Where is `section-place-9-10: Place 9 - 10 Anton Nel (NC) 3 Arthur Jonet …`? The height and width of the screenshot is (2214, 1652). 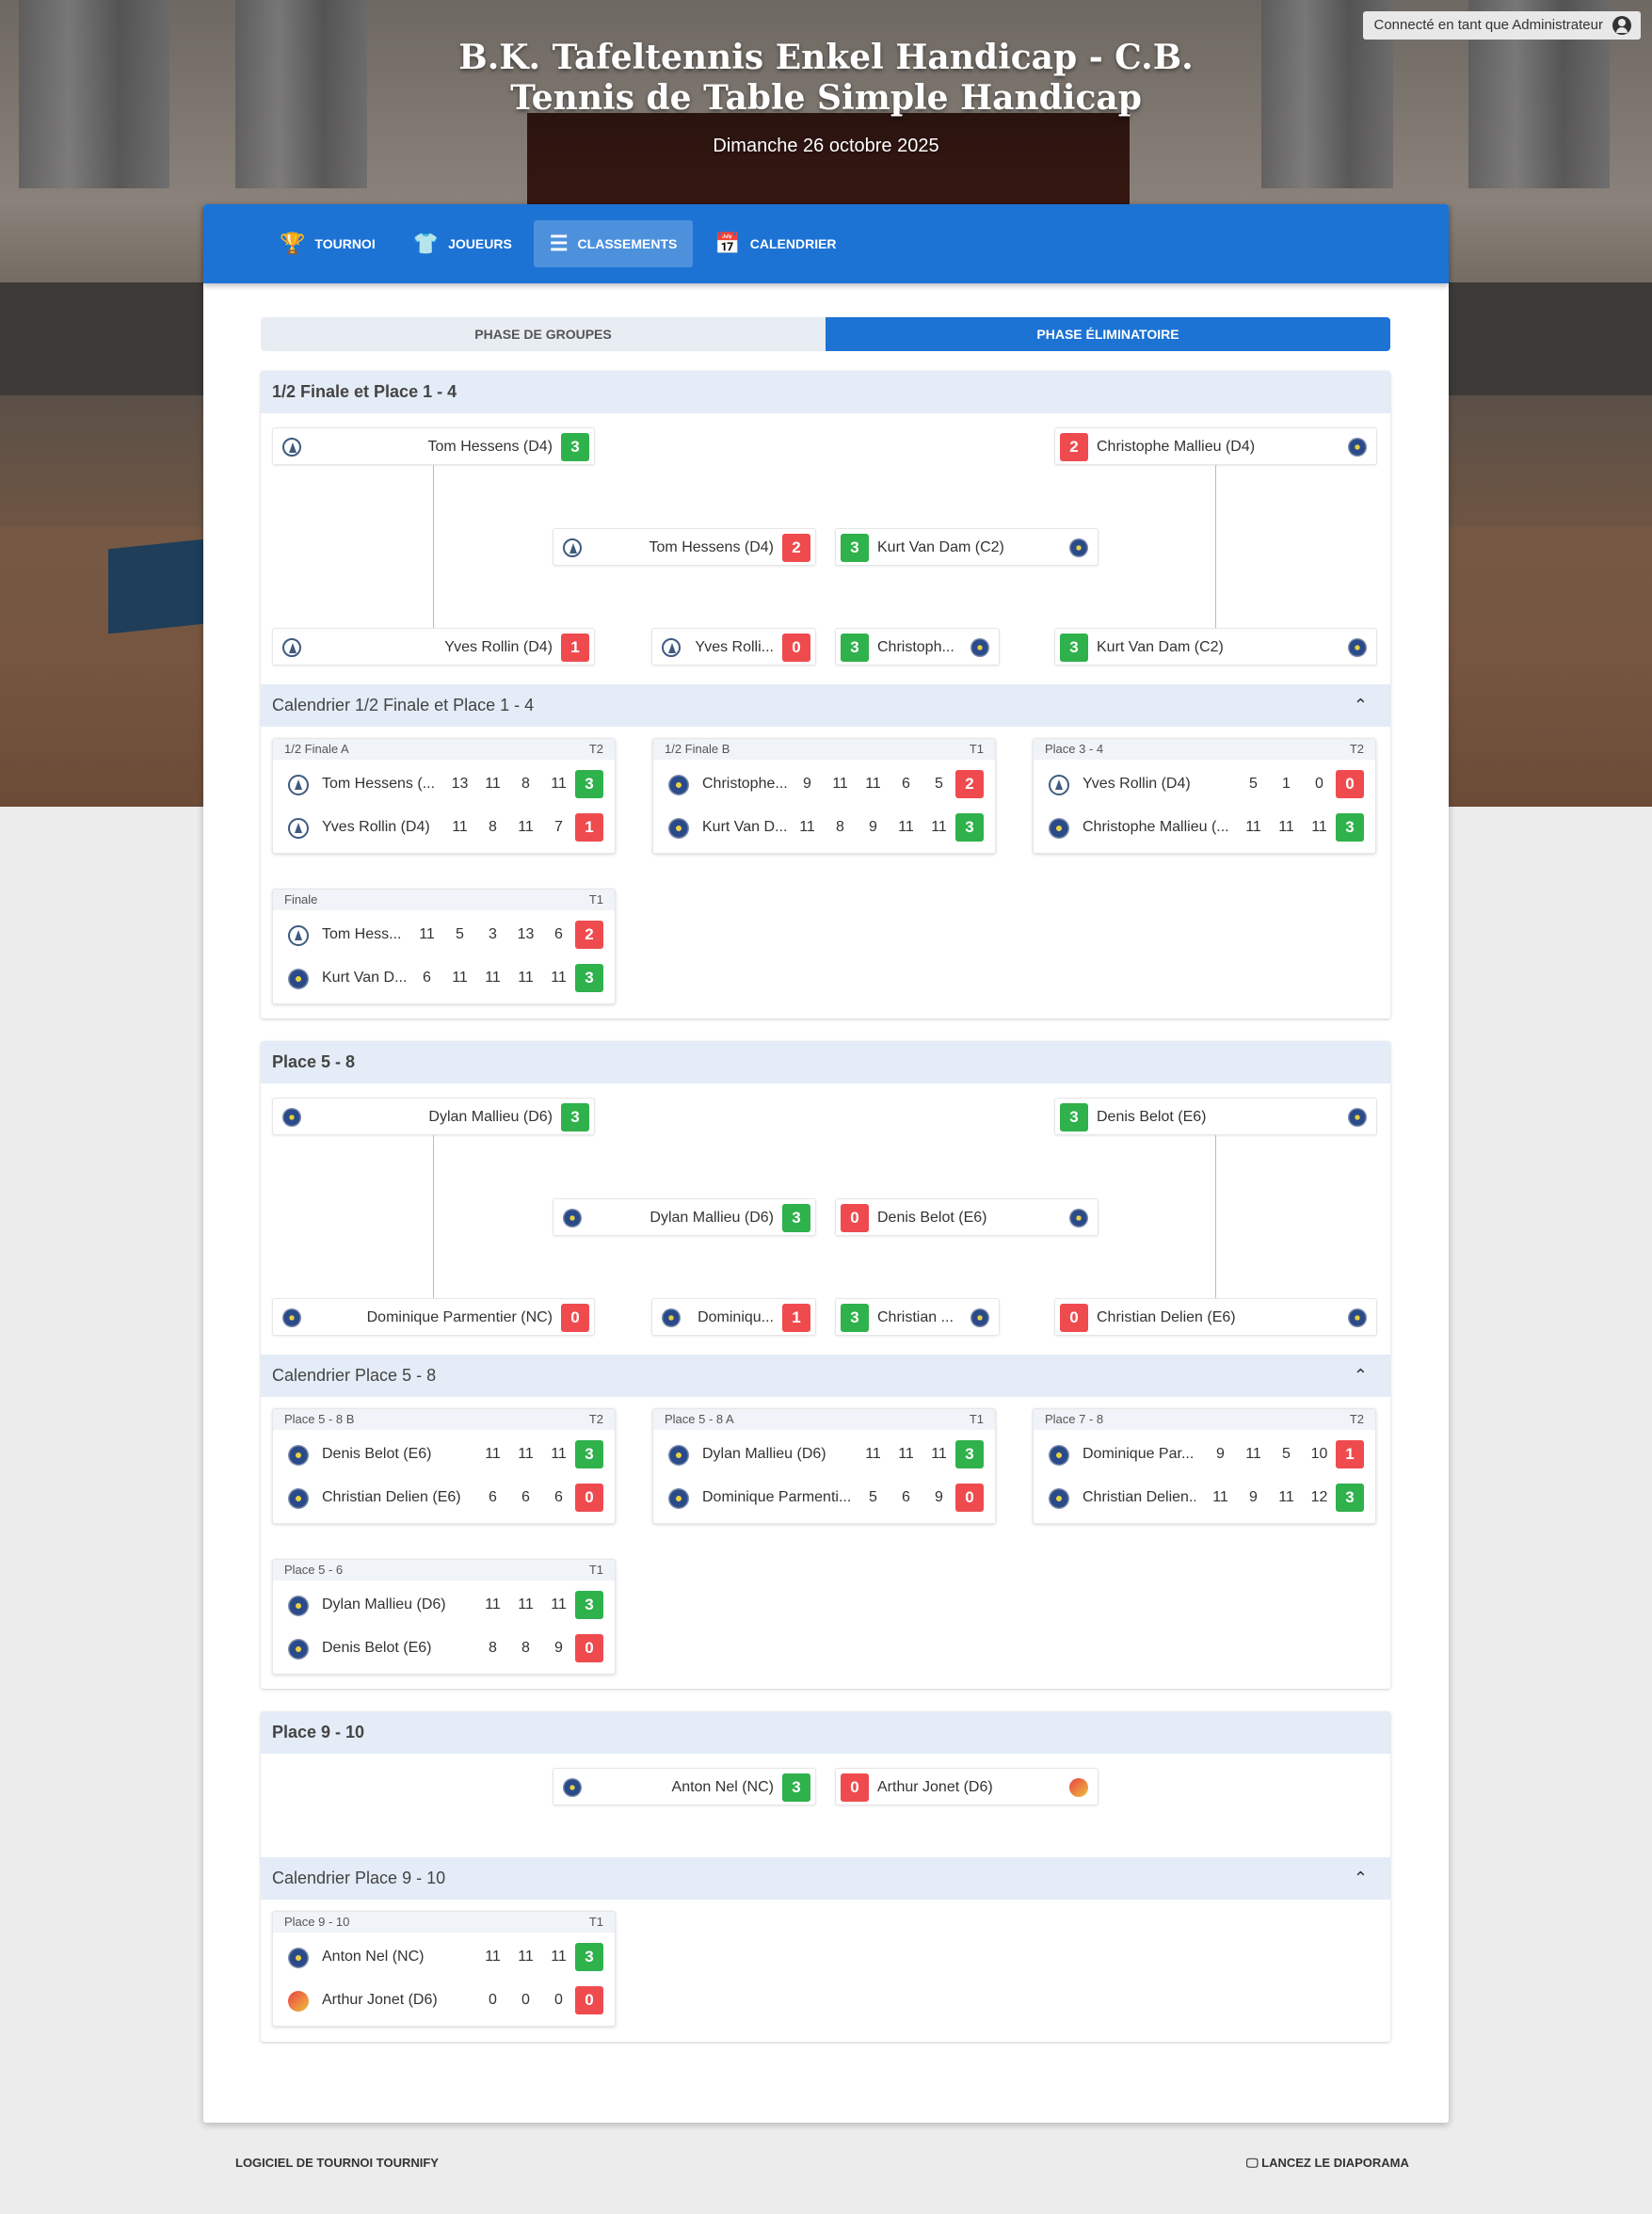
section-place-9-10: Place 9 - 10 Anton Nel (NC) 3 Arthur Jonet … is located at coordinates (825, 1876).